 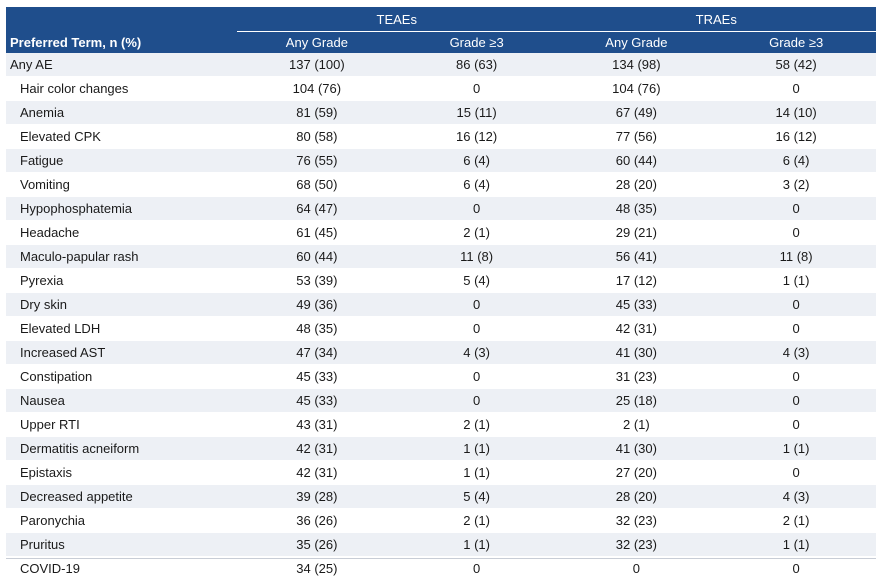 What do you see at coordinates (121, 280) in the screenshot?
I see `preferred-term-cell: Pyrexia` at bounding box center [121, 280].